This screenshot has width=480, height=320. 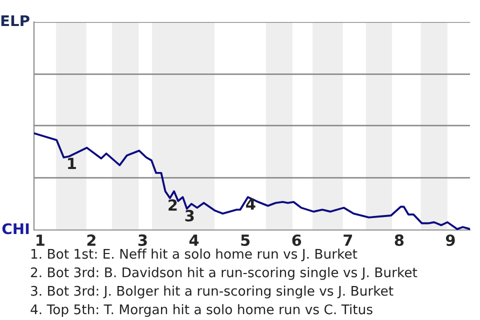 What do you see at coordinates (15, 228) in the screenshot?
I see `text: CHI` at bounding box center [15, 228].